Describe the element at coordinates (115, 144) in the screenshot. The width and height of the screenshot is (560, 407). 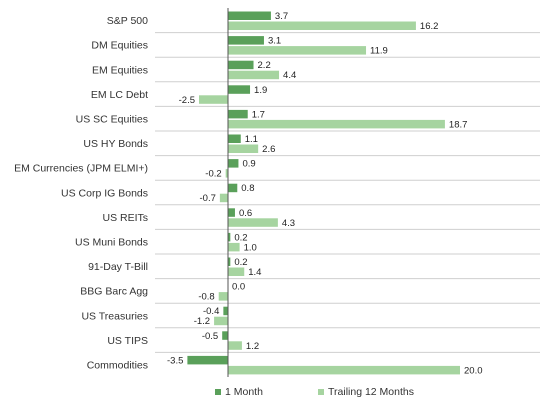
I see `category-label-us-hy-bonds: US HY Bonds` at that location.